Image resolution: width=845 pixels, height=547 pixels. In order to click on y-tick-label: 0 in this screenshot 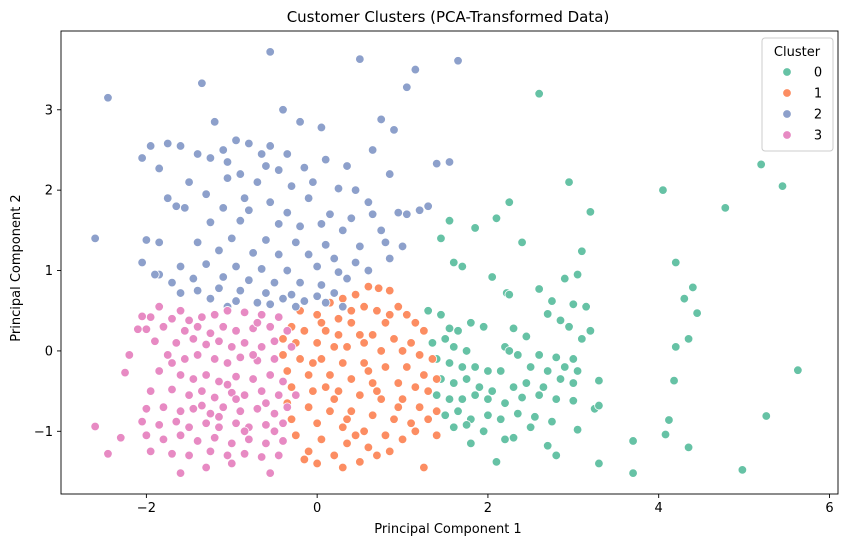, I will do `click(49, 351)`.